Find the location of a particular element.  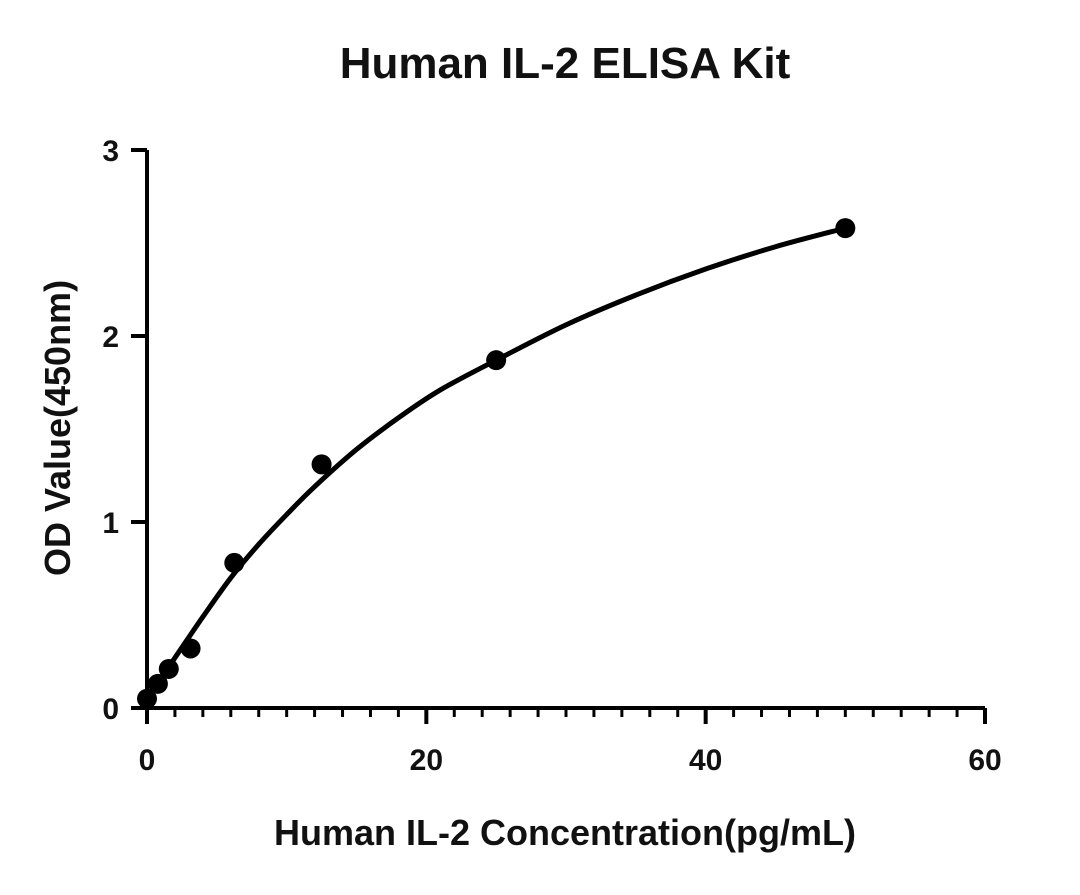

x-tick-label: 60 is located at coordinates (984, 760).